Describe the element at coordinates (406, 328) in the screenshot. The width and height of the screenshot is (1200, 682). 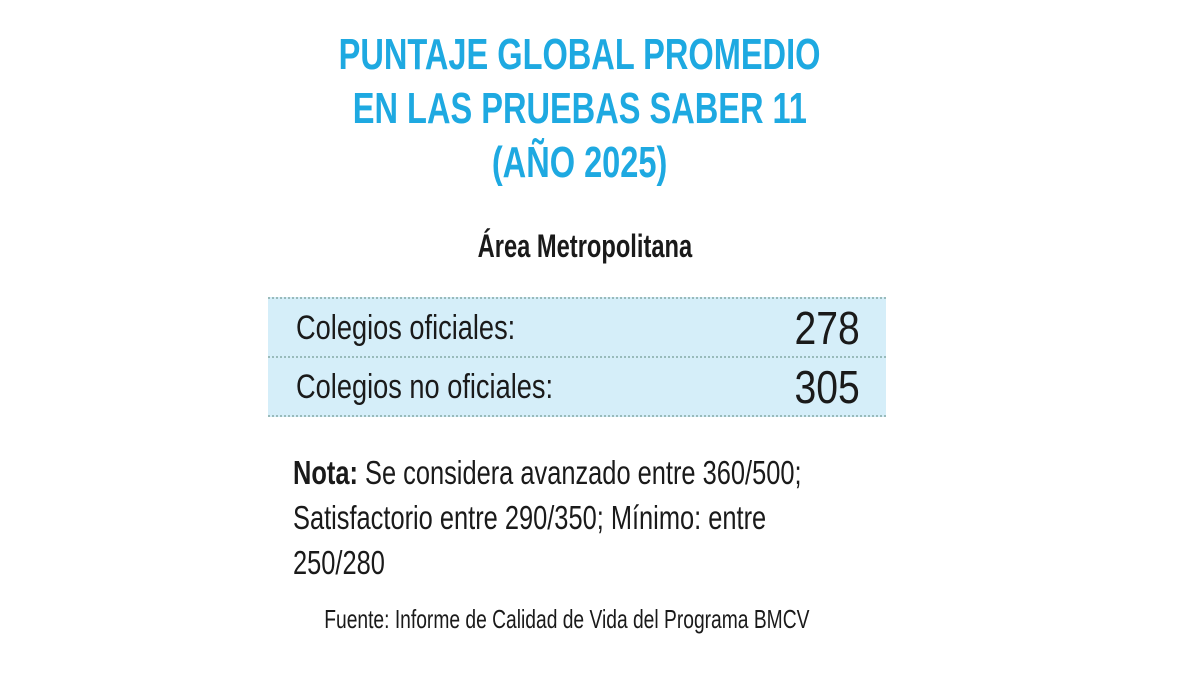
I see `row-label: Colegios oficiales:` at that location.